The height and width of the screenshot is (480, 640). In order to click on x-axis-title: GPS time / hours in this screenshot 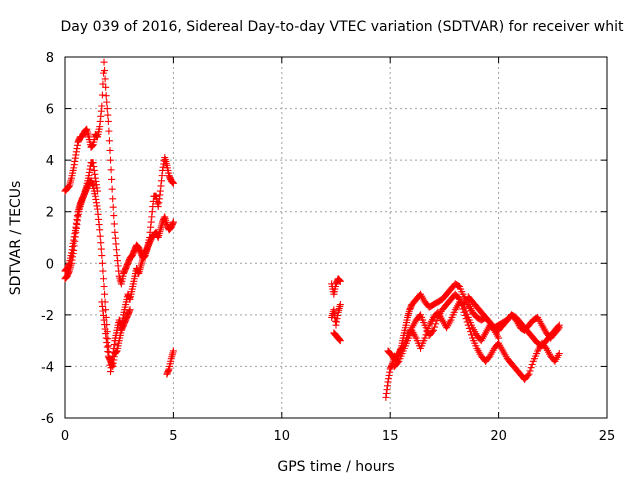, I will do `click(335, 467)`.